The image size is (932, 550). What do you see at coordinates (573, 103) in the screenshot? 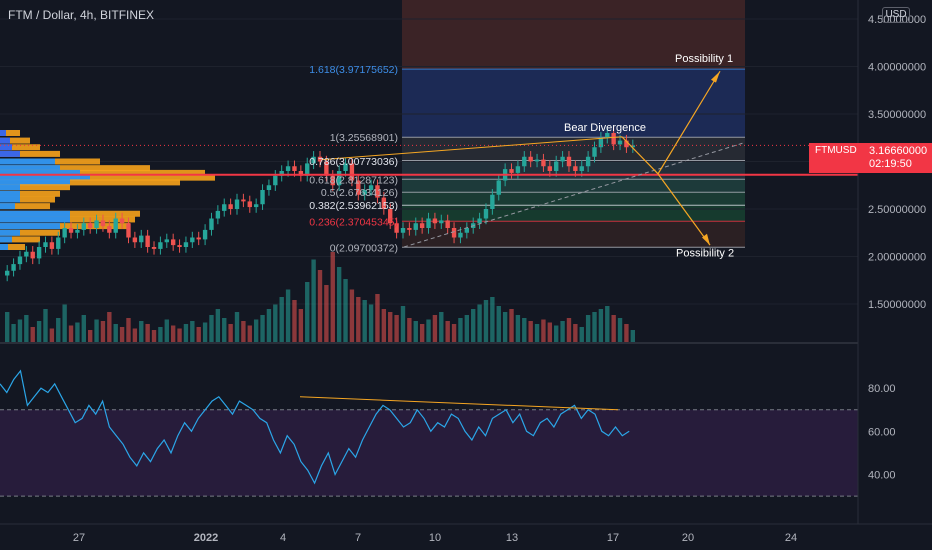
I see `fib-1618-band` at bounding box center [573, 103].